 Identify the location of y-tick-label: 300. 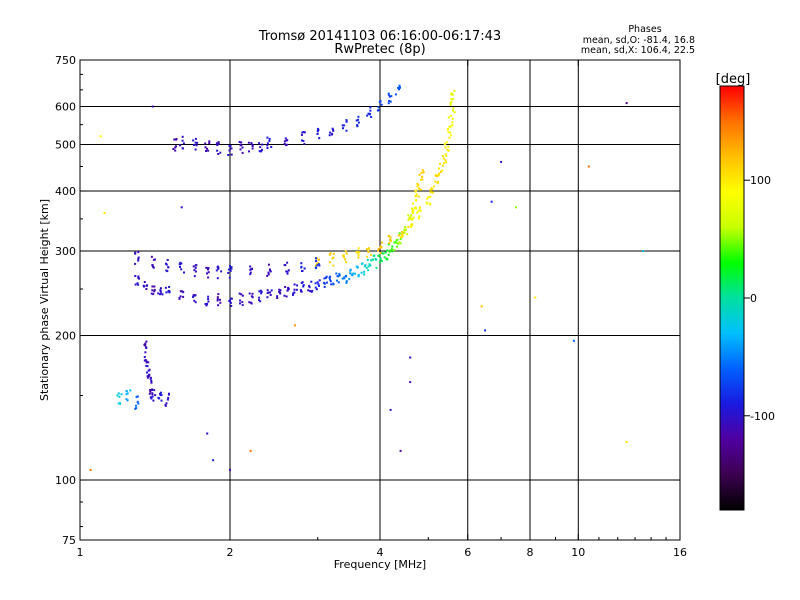
(65, 251).